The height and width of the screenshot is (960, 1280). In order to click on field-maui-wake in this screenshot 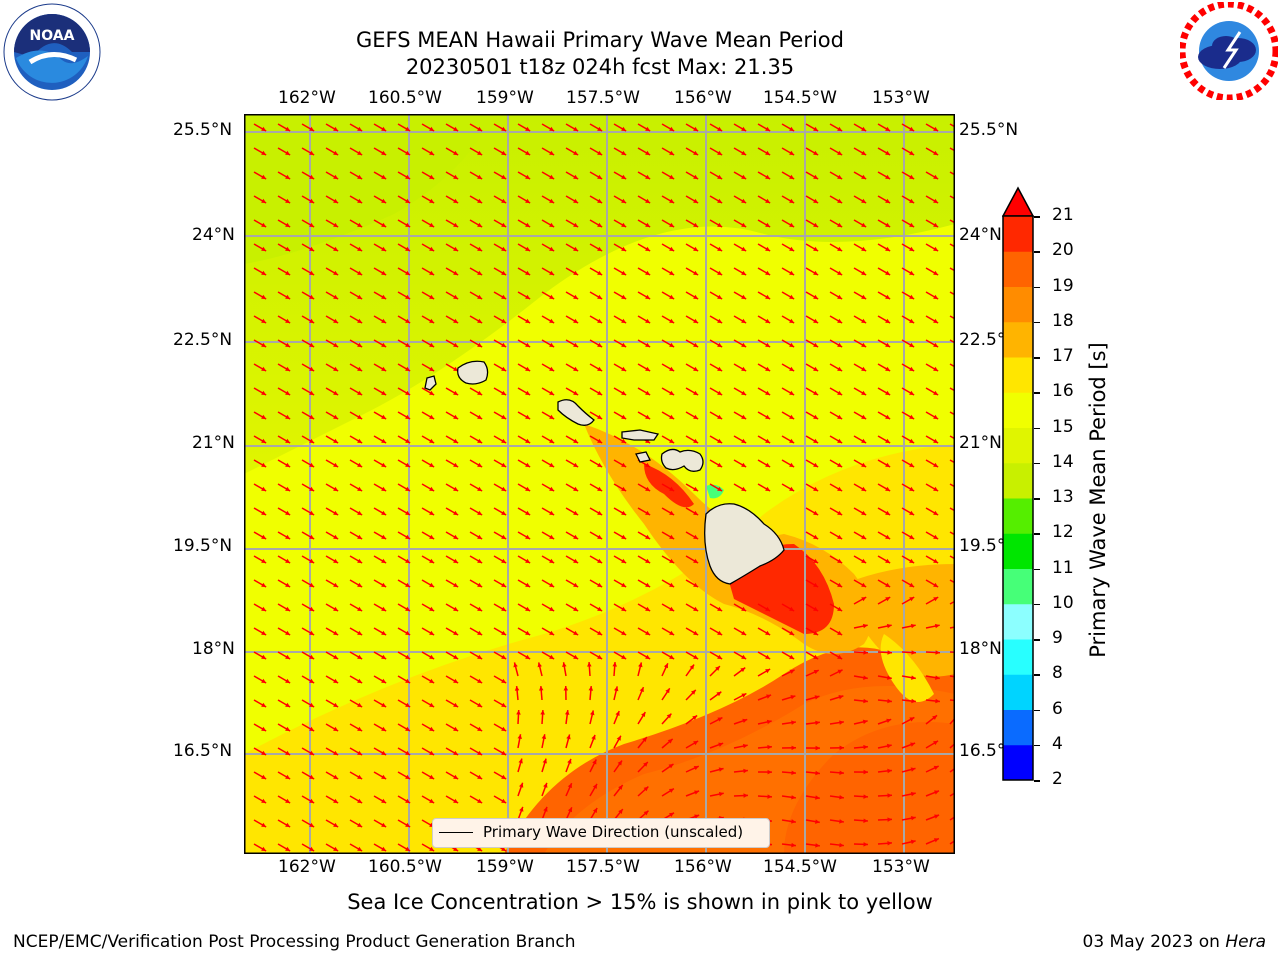, I will do `click(669, 486)`.